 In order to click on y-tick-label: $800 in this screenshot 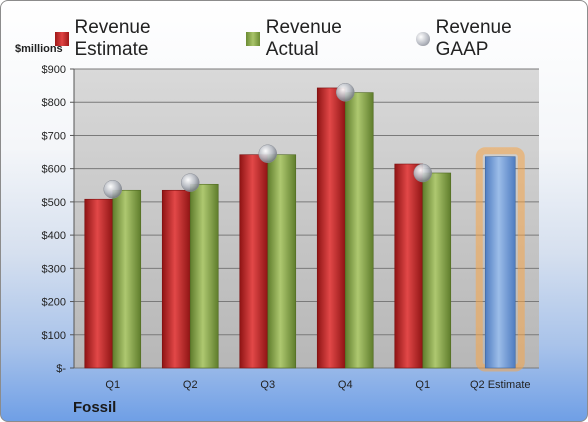, I will do `click(54, 103)`.